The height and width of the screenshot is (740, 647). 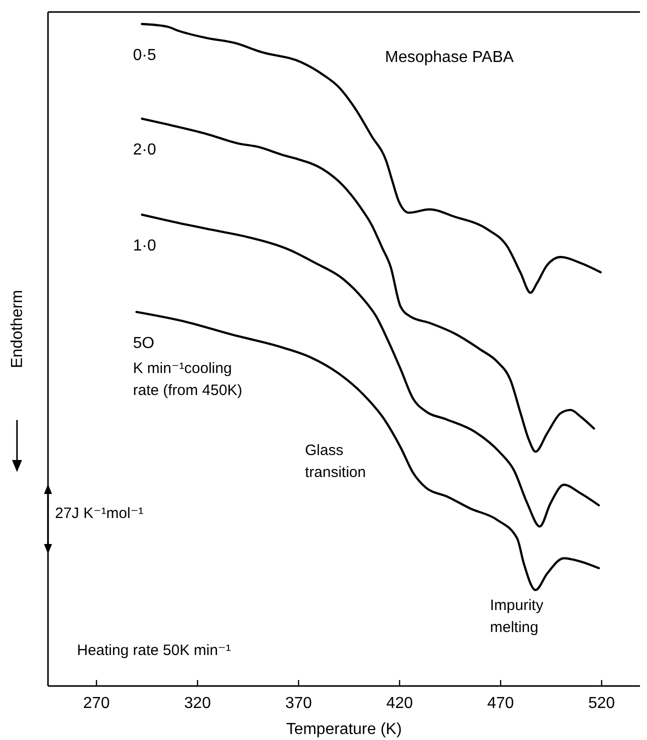 What do you see at coordinates (144, 150) in the screenshot?
I see `series-label: 2·0` at bounding box center [144, 150].